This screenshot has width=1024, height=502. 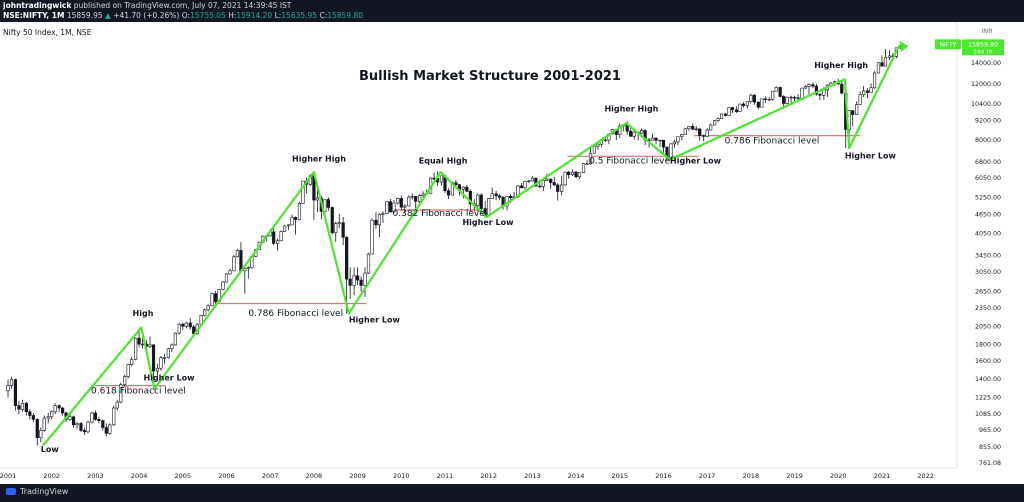 I want to click on fib-label: 0.618 Fibonacci level, so click(x=138, y=392).